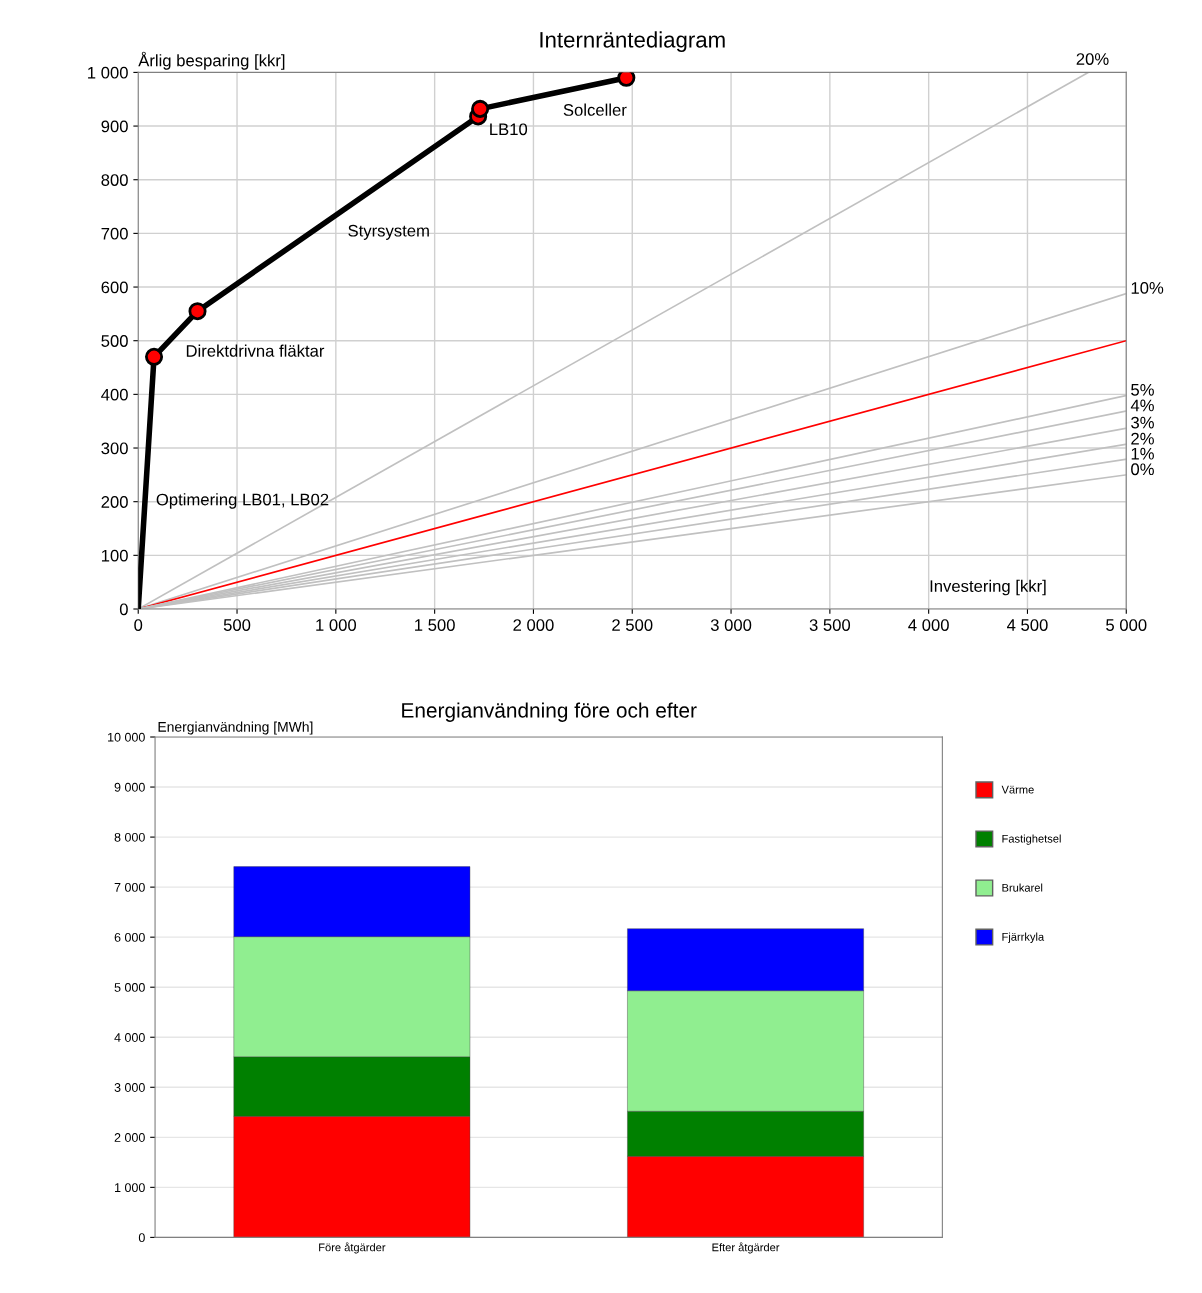 Image resolution: width=1202 pixels, height=1293 pixels. What do you see at coordinates (129, 937) in the screenshot?
I see `y-tick-label: 6 000` at bounding box center [129, 937].